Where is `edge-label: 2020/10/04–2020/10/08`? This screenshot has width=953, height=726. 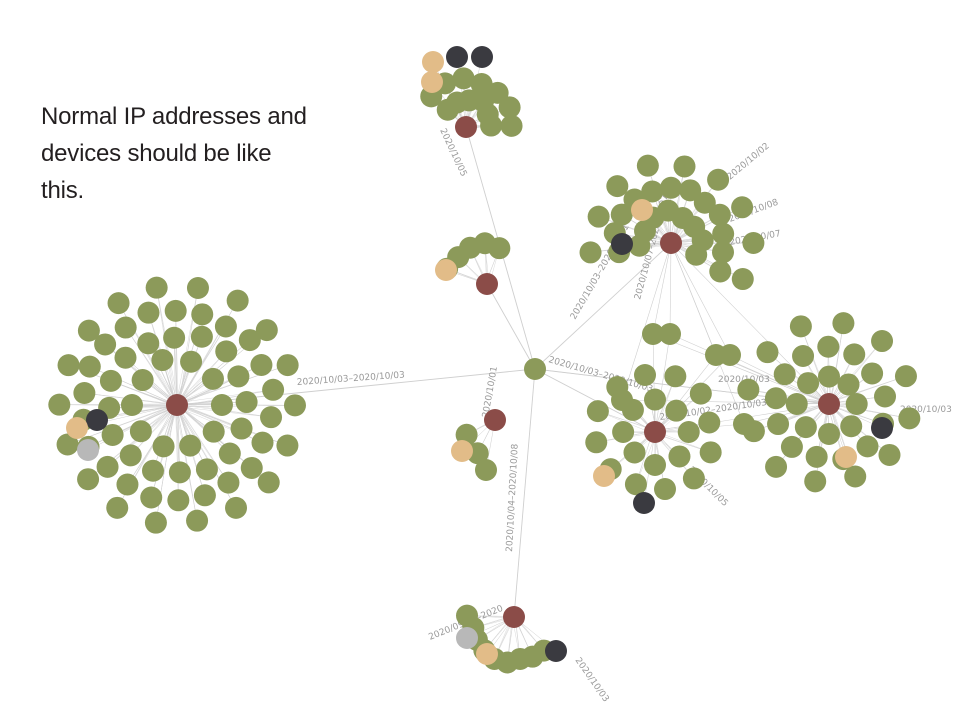 edge-label: 2020/10/04–2020/10/08 is located at coordinates (513, 497).